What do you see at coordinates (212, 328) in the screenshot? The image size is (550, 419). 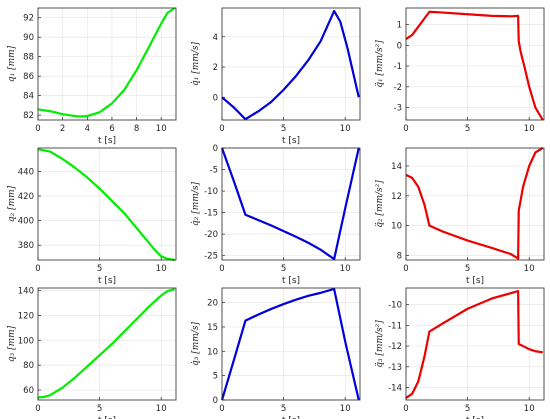 I see `y-tick-label: 15` at bounding box center [212, 328].